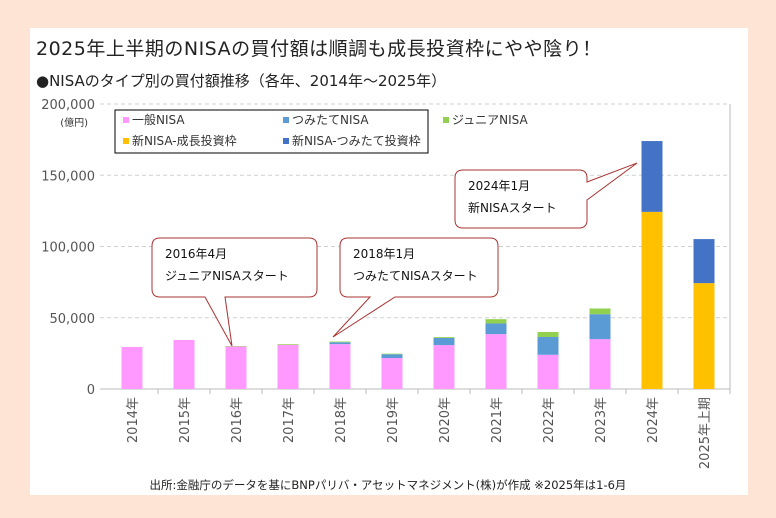  I want to click on annotation-text: 2016年4月, so click(196, 254).